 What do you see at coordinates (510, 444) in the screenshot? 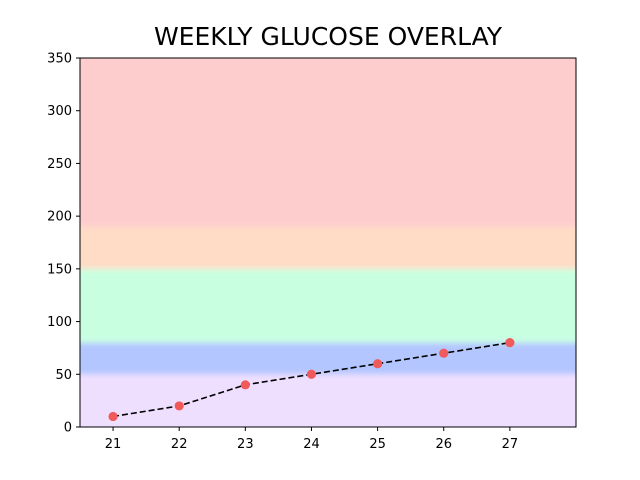
I see `x-tick-label: 27` at bounding box center [510, 444].